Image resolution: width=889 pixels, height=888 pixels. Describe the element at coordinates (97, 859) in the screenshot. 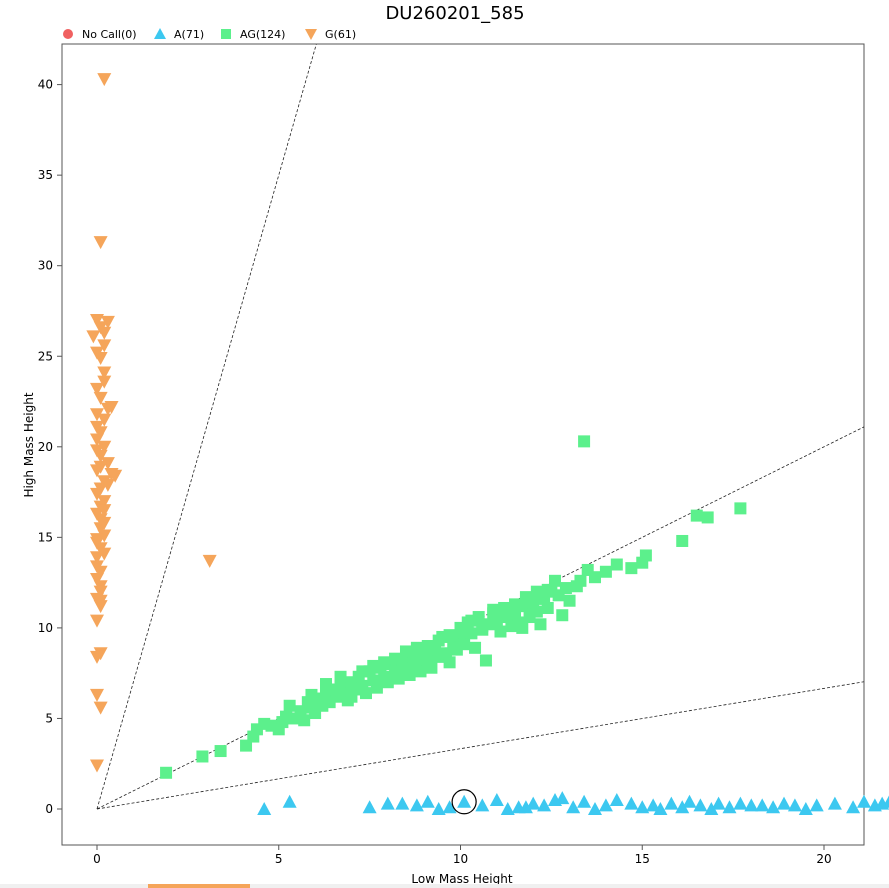

I see `x-tick-label: 0` at that location.